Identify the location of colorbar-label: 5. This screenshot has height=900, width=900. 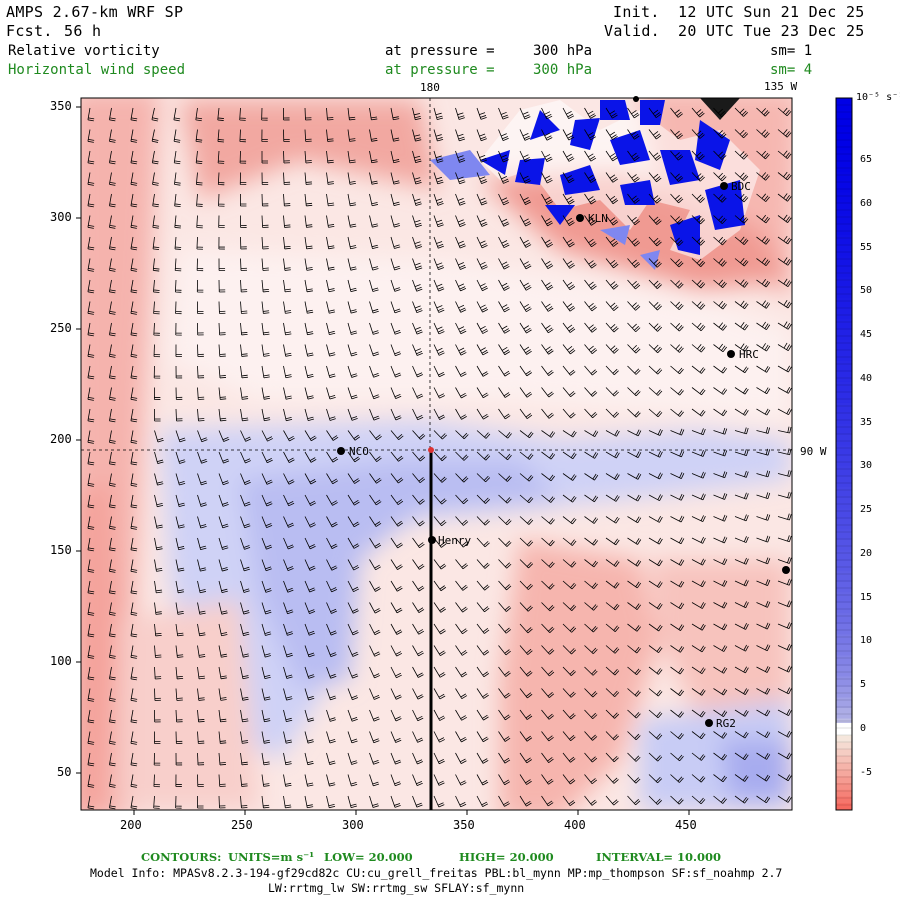
(863, 685).